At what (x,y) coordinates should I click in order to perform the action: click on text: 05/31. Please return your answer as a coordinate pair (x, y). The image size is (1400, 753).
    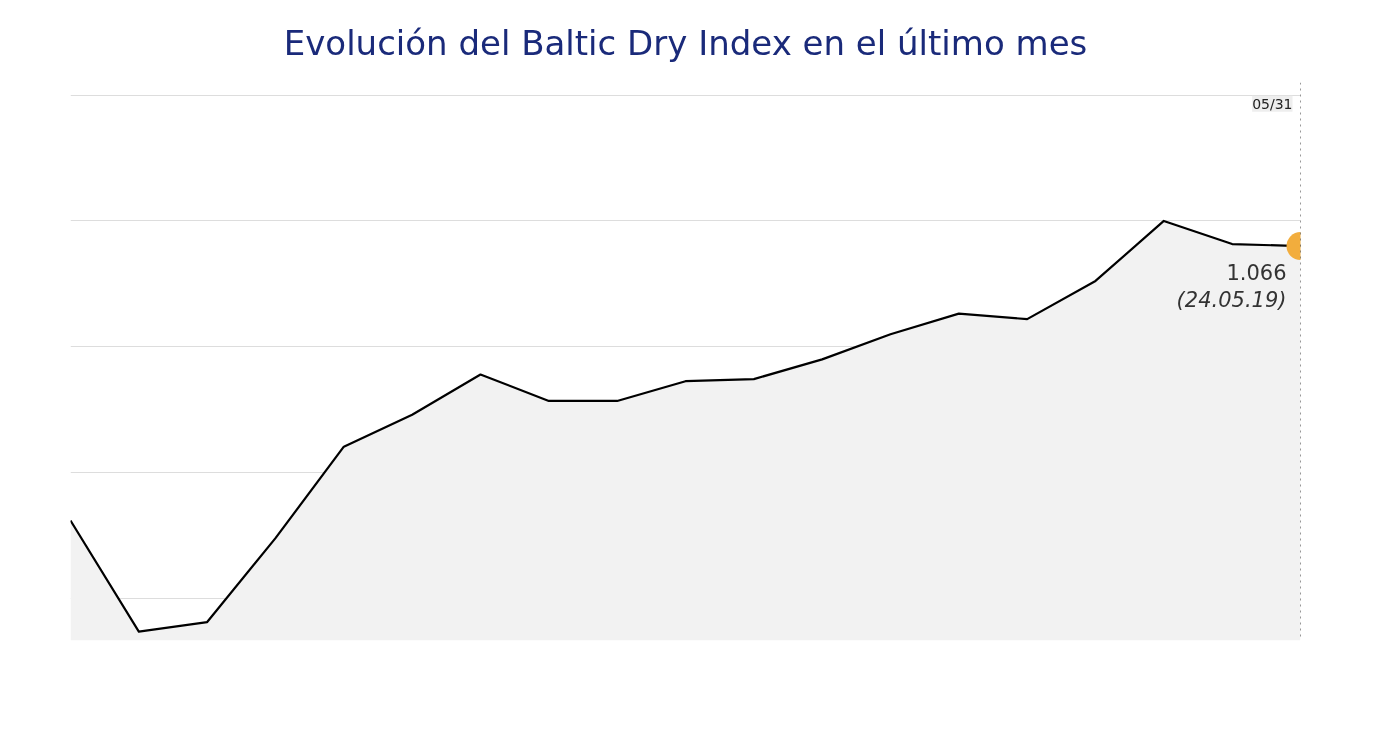
    Looking at the image, I should click on (1272, 103).